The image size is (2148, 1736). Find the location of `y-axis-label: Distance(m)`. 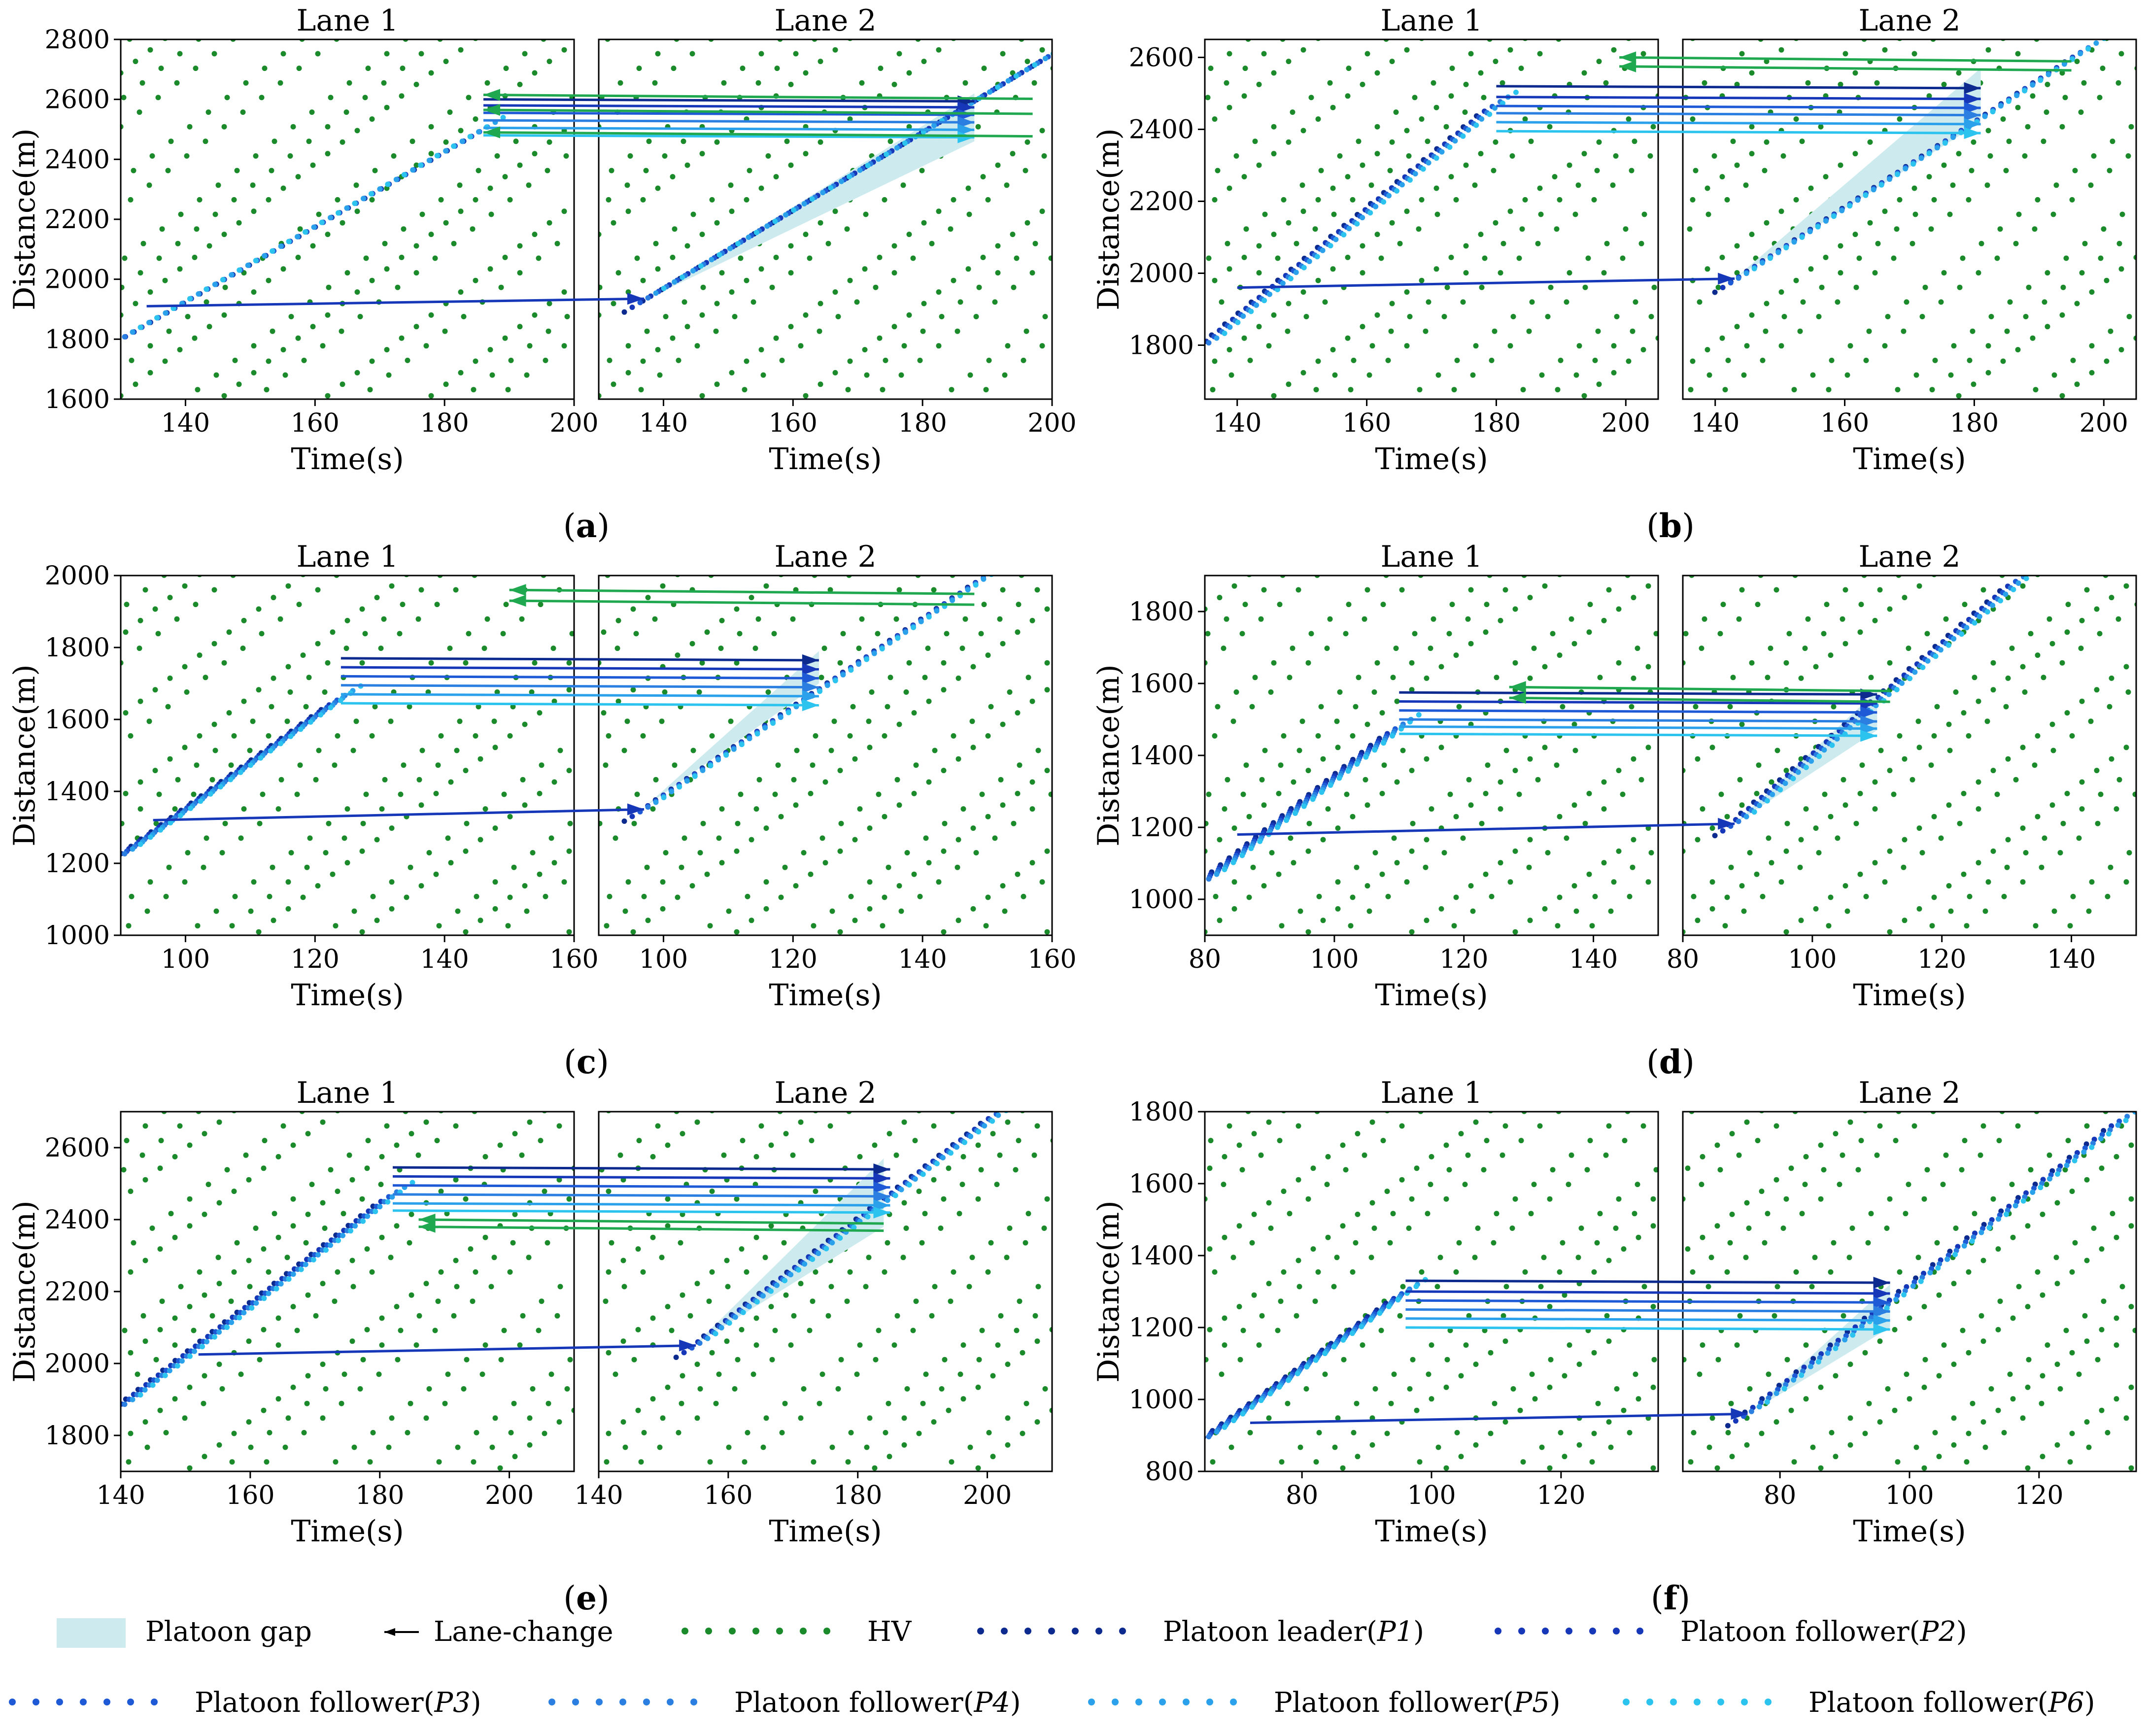

y-axis-label: Distance(m) is located at coordinates (1108, 219).